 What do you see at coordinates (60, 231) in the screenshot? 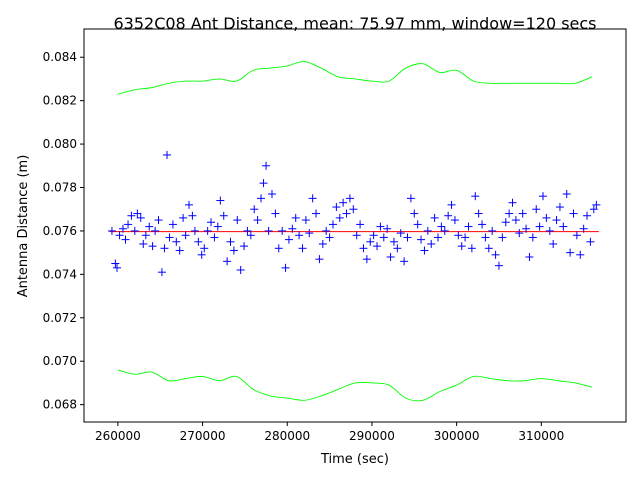
I see `y-tick-label: 0.076` at bounding box center [60, 231].